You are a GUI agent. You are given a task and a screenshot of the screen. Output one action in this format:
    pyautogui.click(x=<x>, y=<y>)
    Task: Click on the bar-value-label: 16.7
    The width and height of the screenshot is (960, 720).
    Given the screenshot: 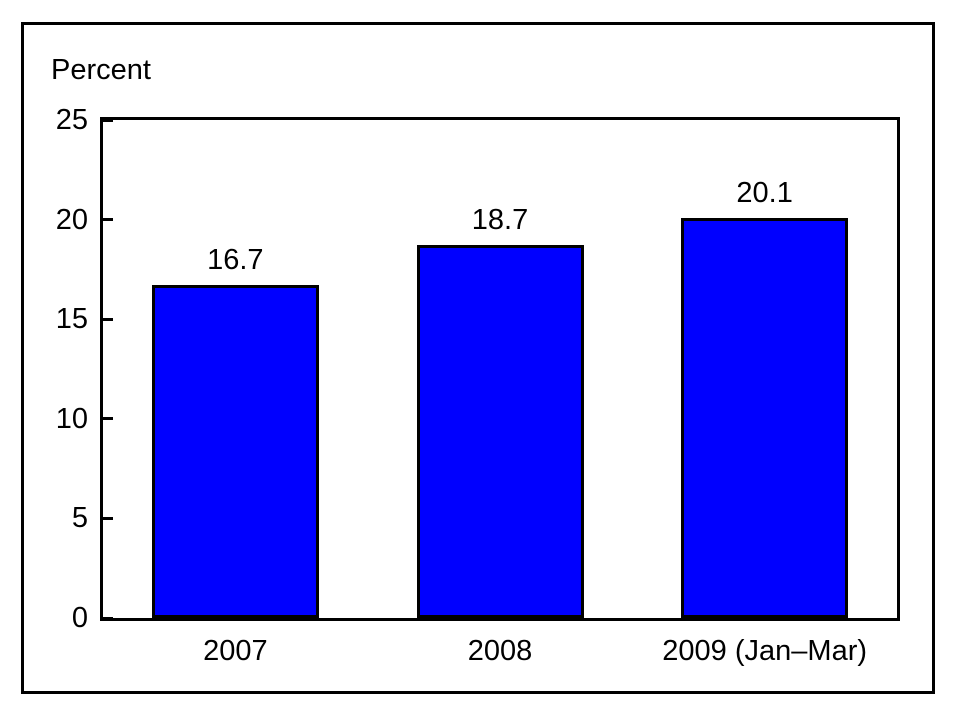 What is the action you would take?
    pyautogui.click(x=235, y=260)
    